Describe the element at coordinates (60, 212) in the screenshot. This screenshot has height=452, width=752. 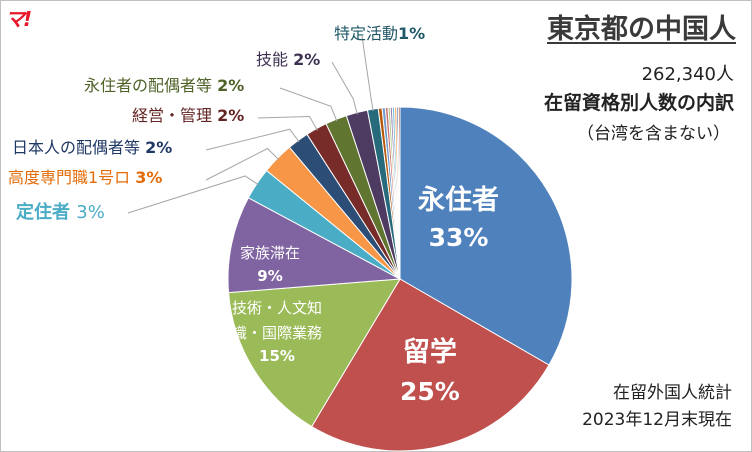
I see `label-long-term-resident: 定住者 3%` at that location.